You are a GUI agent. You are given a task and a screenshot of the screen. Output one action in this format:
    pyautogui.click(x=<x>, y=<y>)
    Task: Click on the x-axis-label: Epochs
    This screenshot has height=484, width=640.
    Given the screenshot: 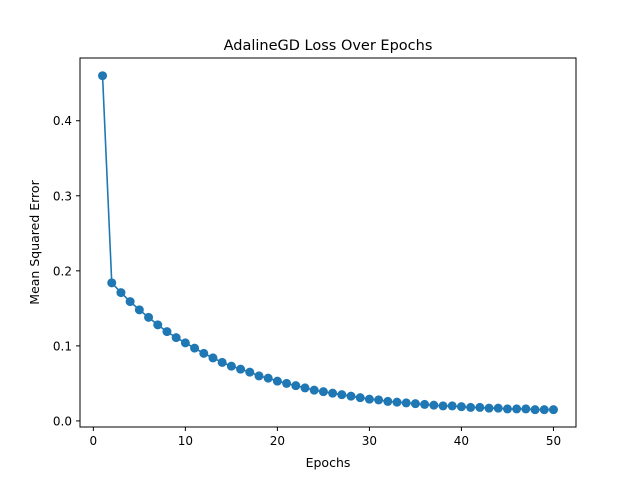 What is the action you would take?
    pyautogui.click(x=328, y=462)
    